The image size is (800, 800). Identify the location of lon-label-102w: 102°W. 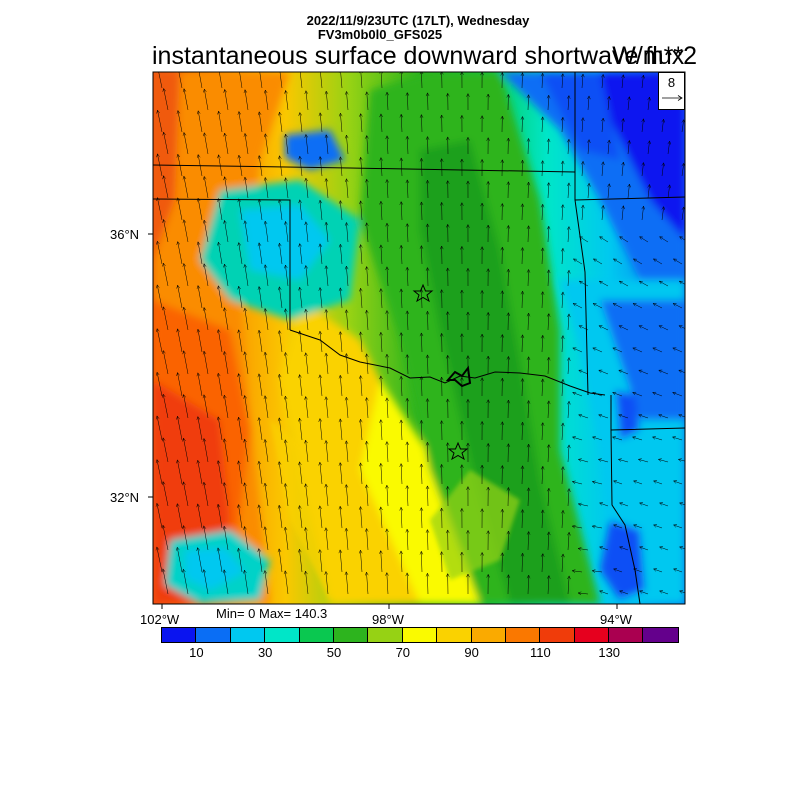
(160, 619).